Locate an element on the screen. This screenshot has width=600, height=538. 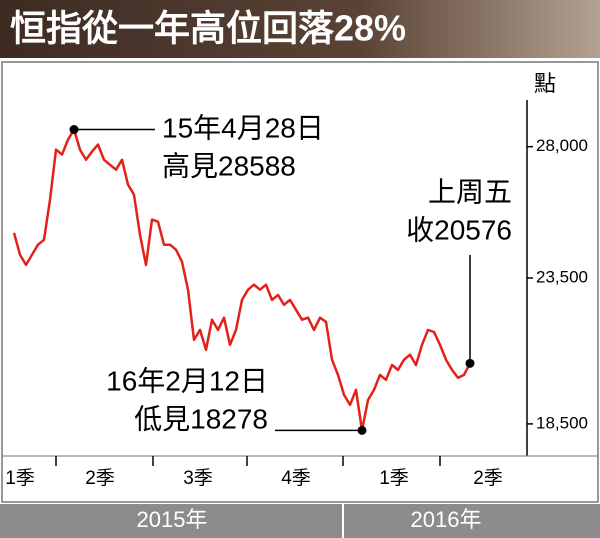
chart-title: 恒指從一年高位回落28% is located at coordinates (208, 28).